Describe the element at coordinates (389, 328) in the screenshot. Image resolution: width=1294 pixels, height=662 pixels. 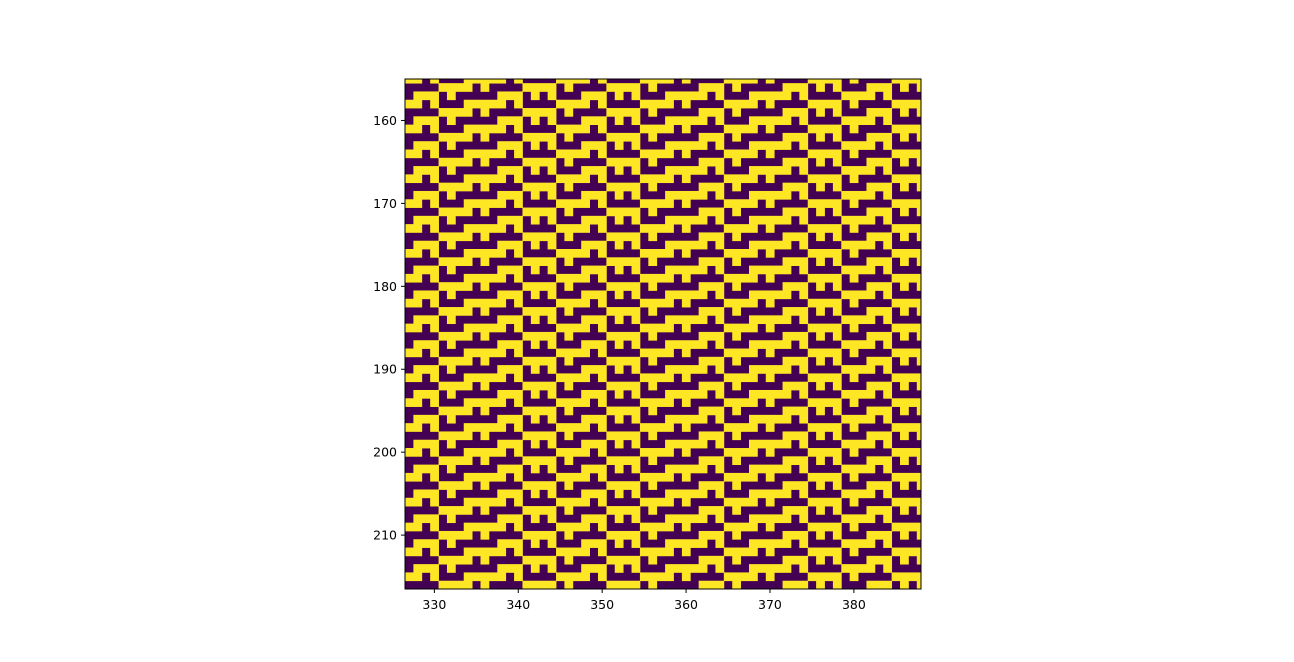
I see `y-axis: 160 170 180 190 200 210` at that location.